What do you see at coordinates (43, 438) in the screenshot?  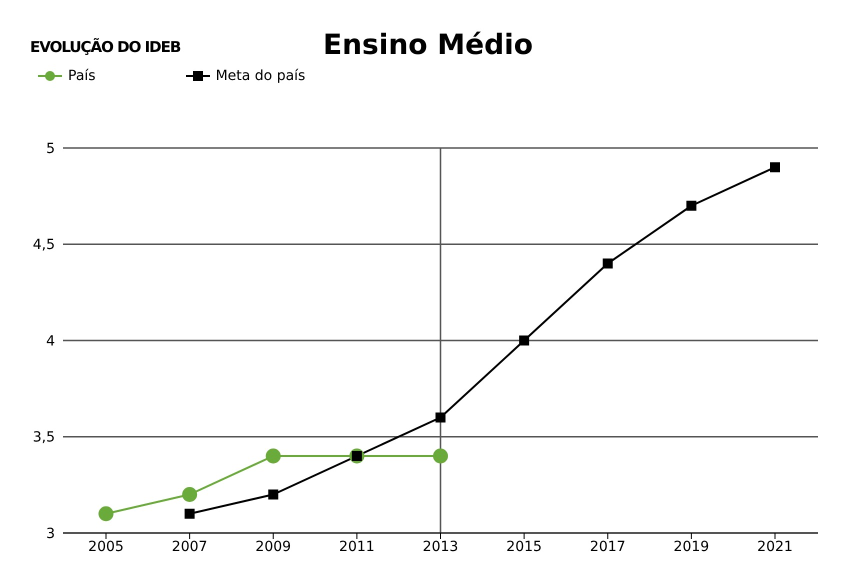 I see `y-tick-label: 3,5` at bounding box center [43, 438].